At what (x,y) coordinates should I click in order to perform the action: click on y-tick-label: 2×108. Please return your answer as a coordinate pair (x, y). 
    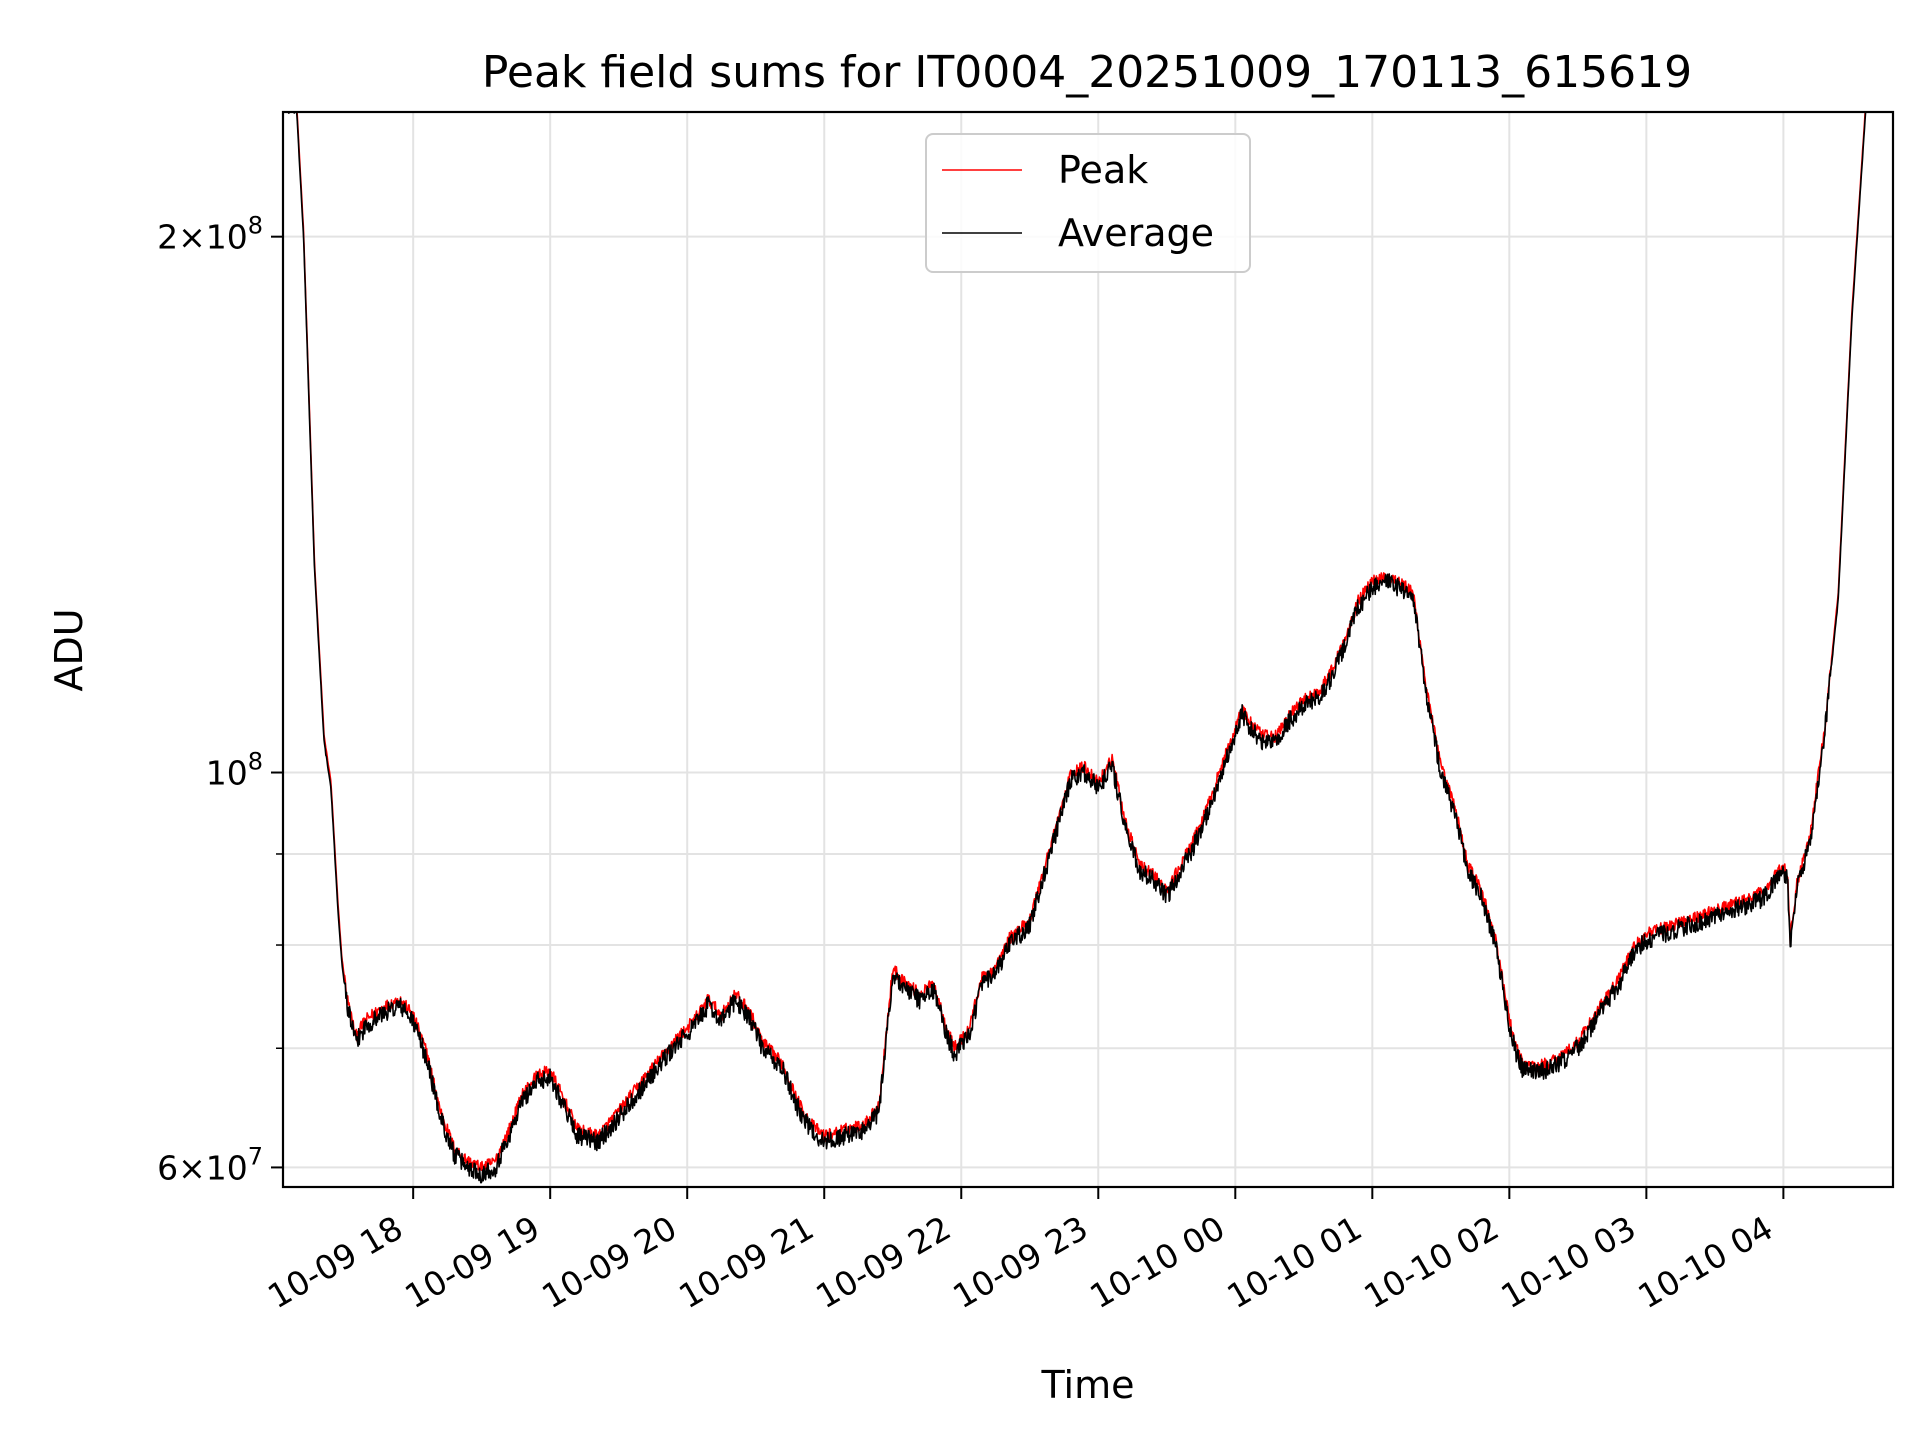
    Looking at the image, I should click on (210, 234).